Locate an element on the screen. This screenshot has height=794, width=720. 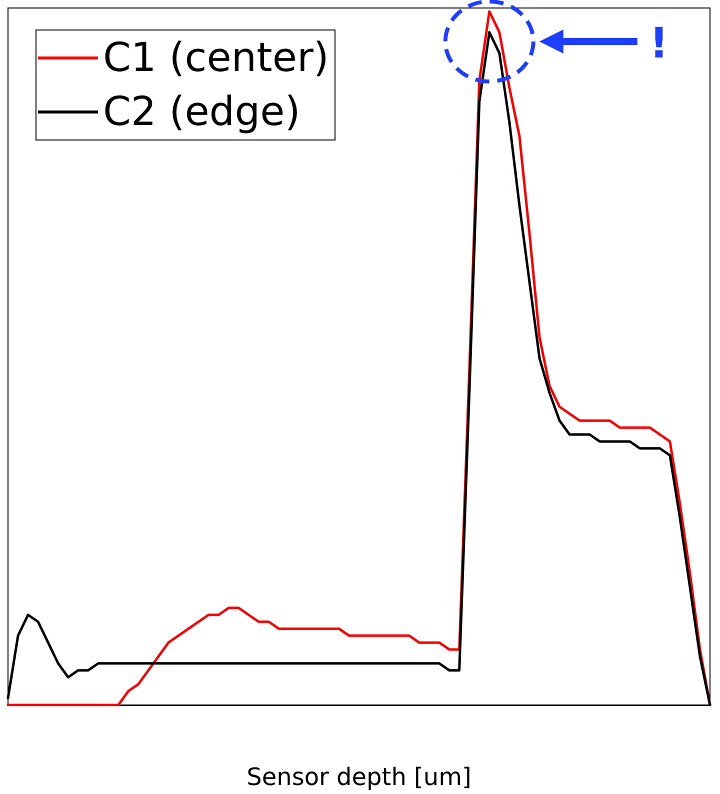
legend-label: C2 (edge) is located at coordinates (201, 112).